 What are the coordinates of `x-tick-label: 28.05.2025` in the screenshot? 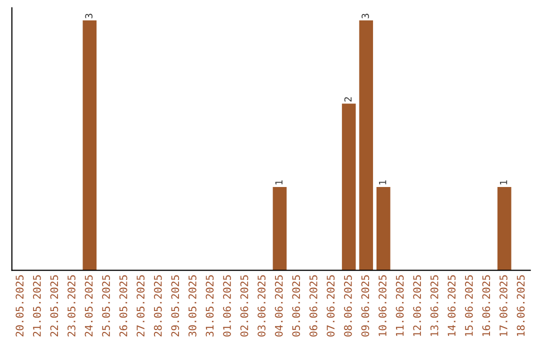 It's located at (158, 305).